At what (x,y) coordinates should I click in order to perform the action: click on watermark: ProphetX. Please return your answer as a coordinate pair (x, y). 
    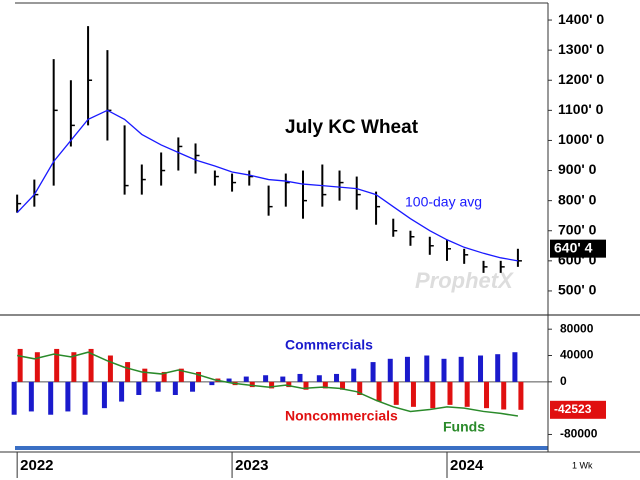
    Looking at the image, I should click on (464, 280).